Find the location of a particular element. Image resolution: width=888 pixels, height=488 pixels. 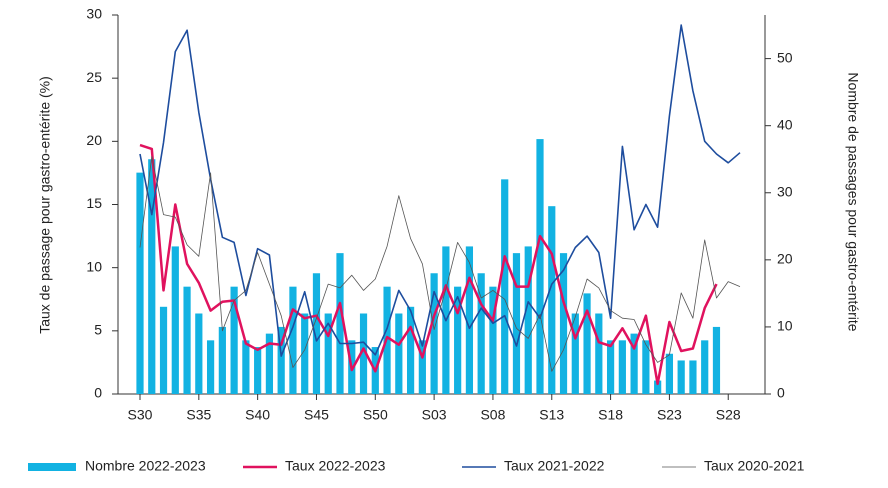

x-tick-label: S28 is located at coordinates (728, 415).